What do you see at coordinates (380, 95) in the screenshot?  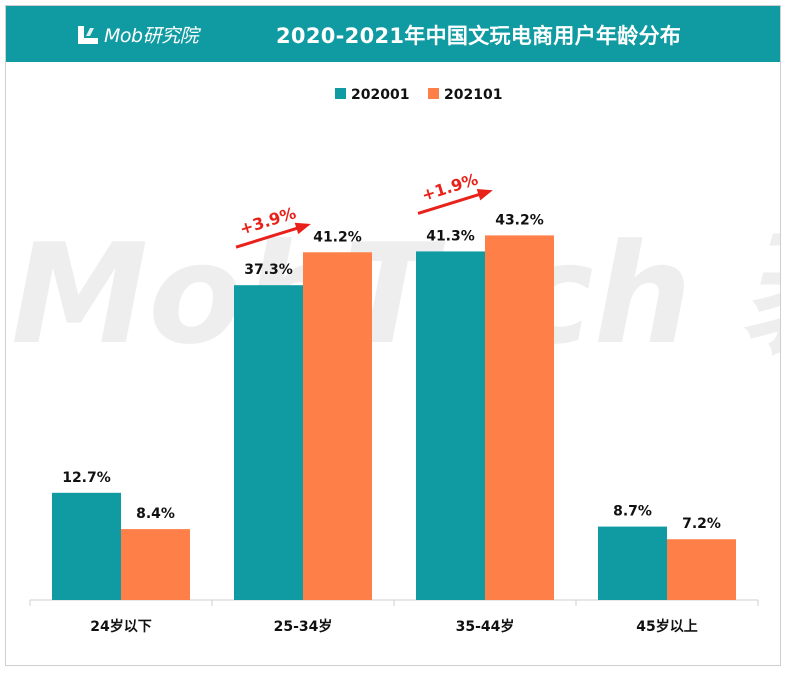 I see `legend-label-202001: 202001` at bounding box center [380, 95].